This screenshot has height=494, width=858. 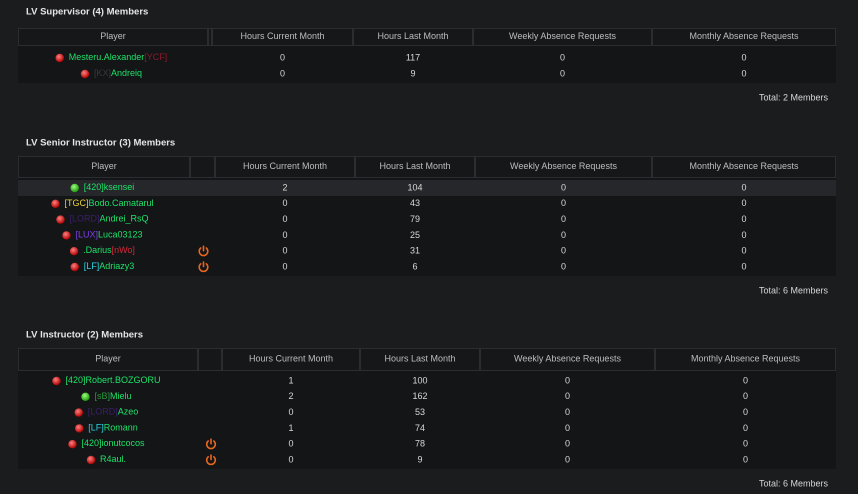 What do you see at coordinates (121, 396) in the screenshot?
I see `name-part: Mielu` at bounding box center [121, 396].